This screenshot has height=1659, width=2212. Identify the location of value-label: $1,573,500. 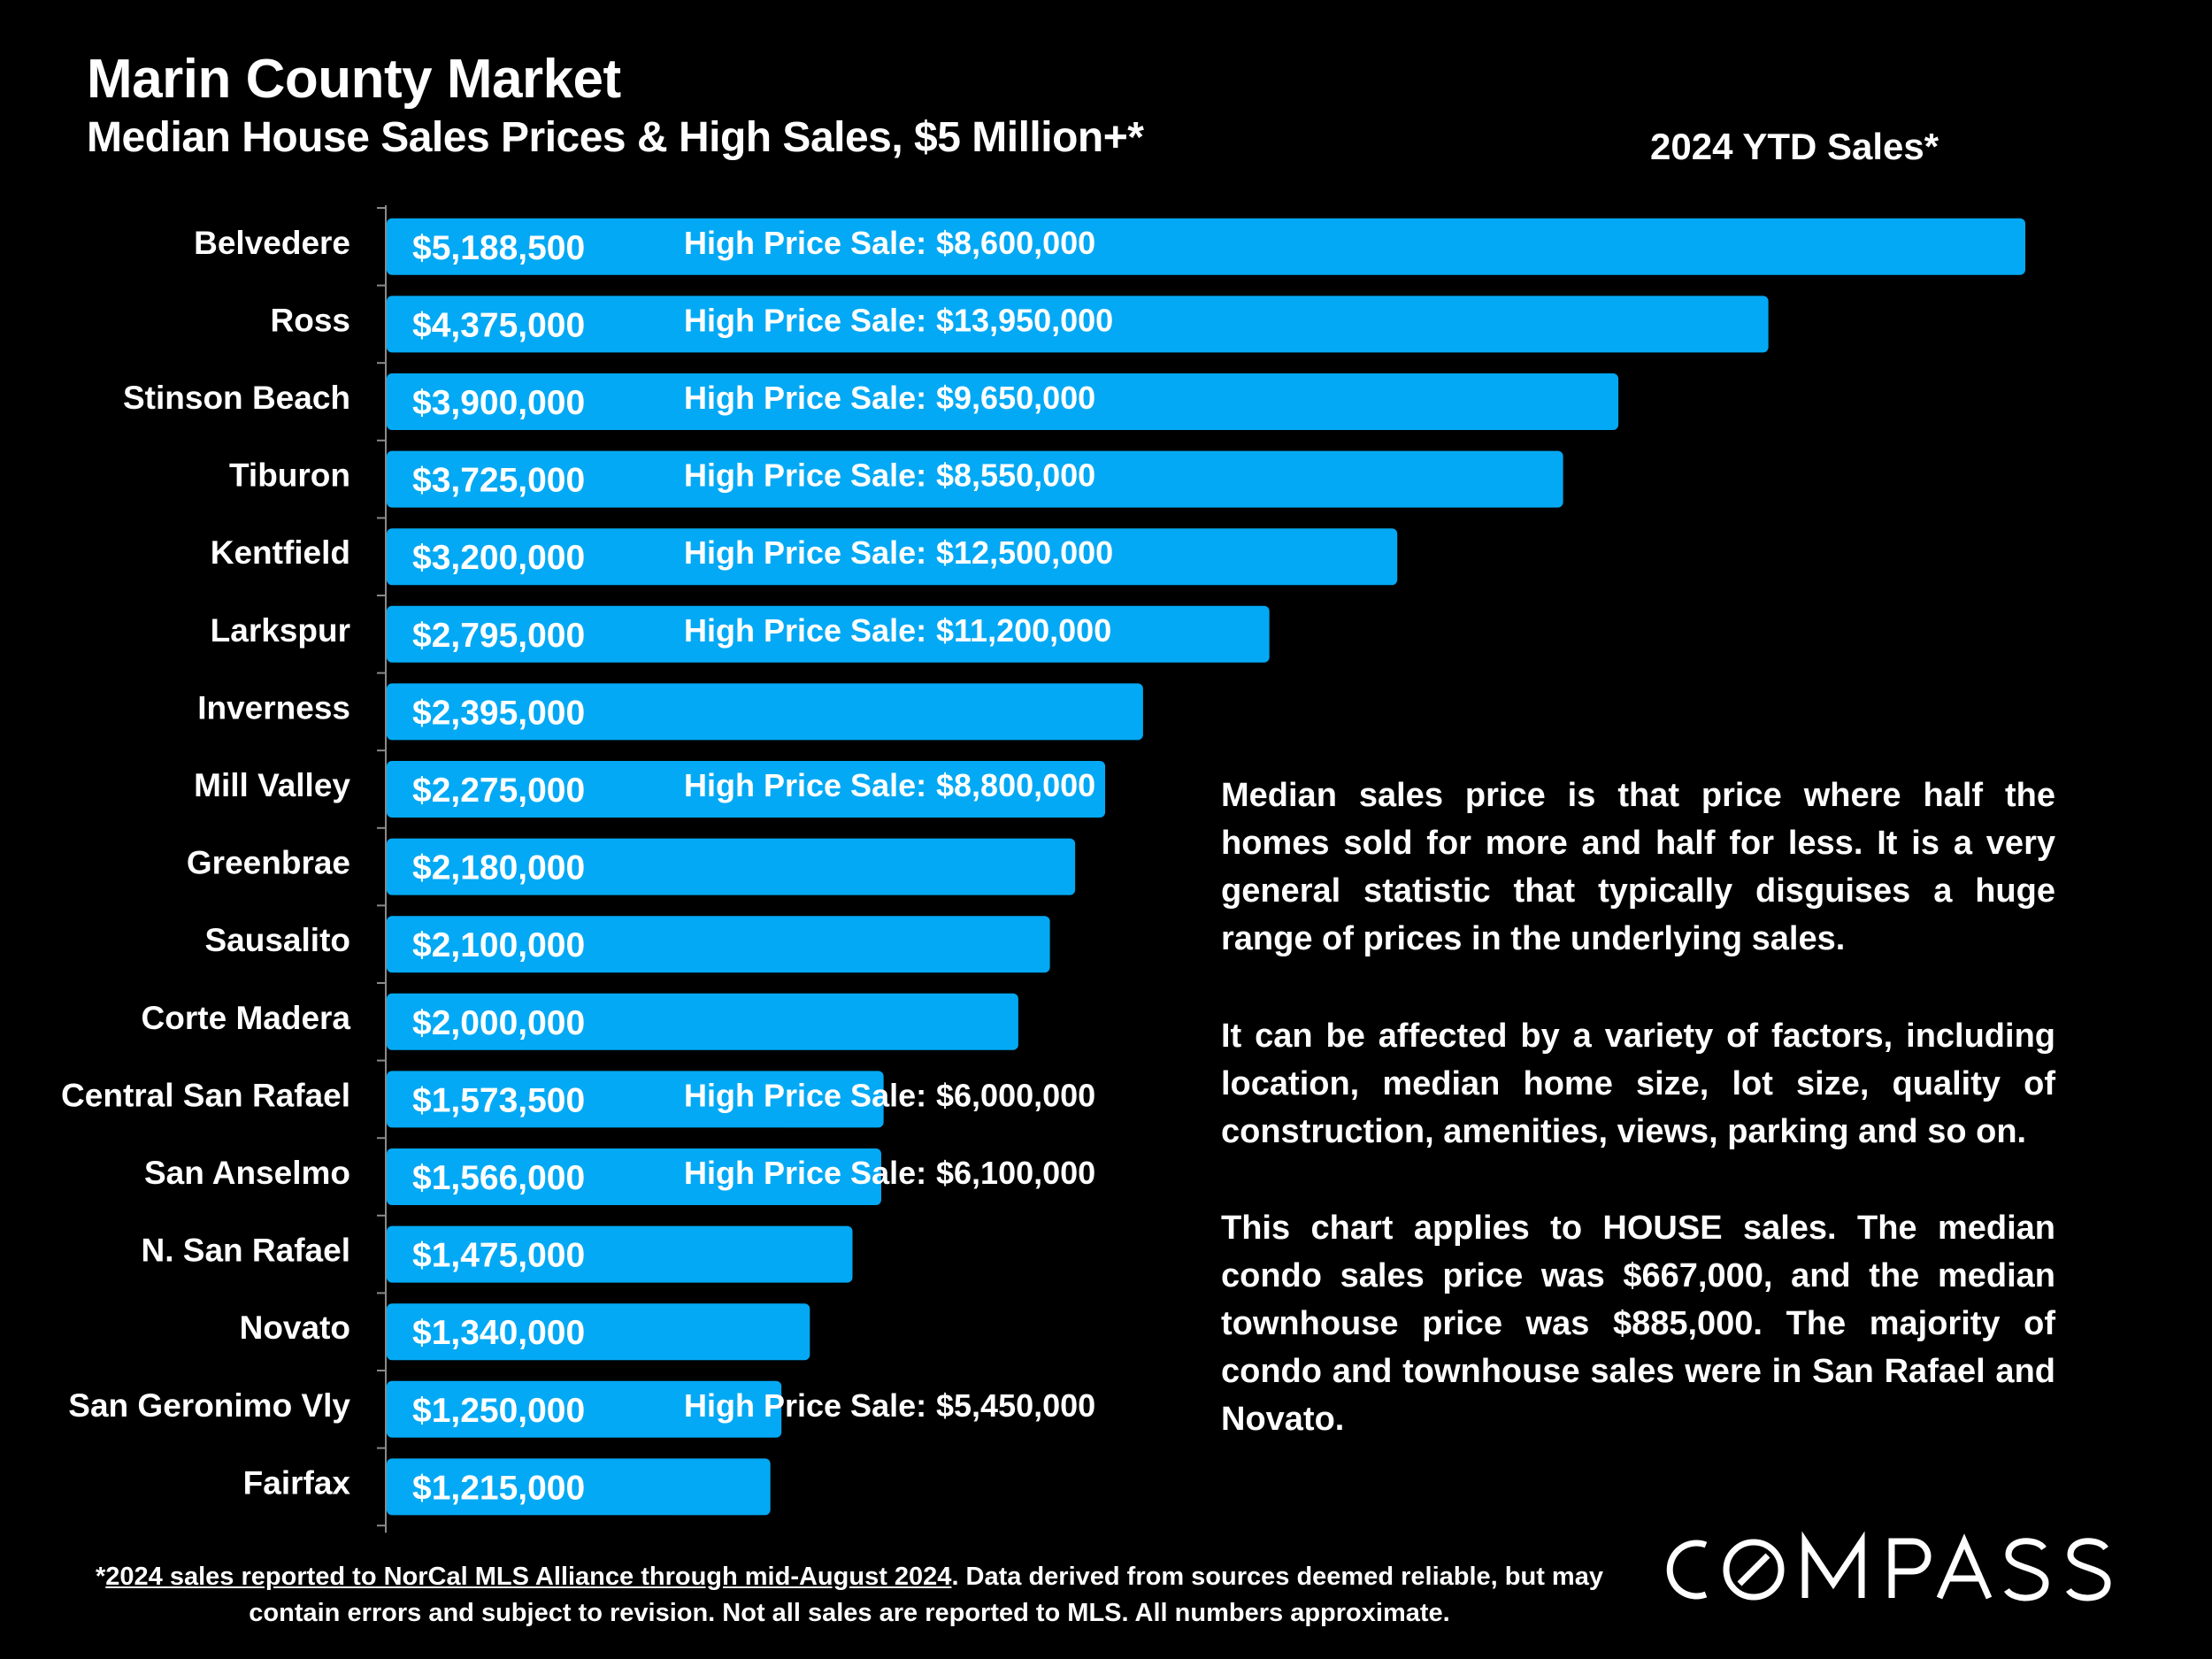
(499, 1100).